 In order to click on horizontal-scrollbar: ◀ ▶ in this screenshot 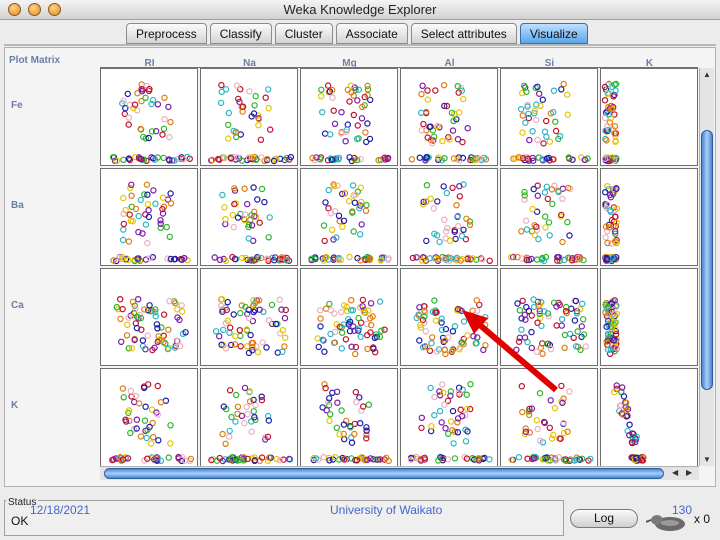, I will do `click(399, 473)`.